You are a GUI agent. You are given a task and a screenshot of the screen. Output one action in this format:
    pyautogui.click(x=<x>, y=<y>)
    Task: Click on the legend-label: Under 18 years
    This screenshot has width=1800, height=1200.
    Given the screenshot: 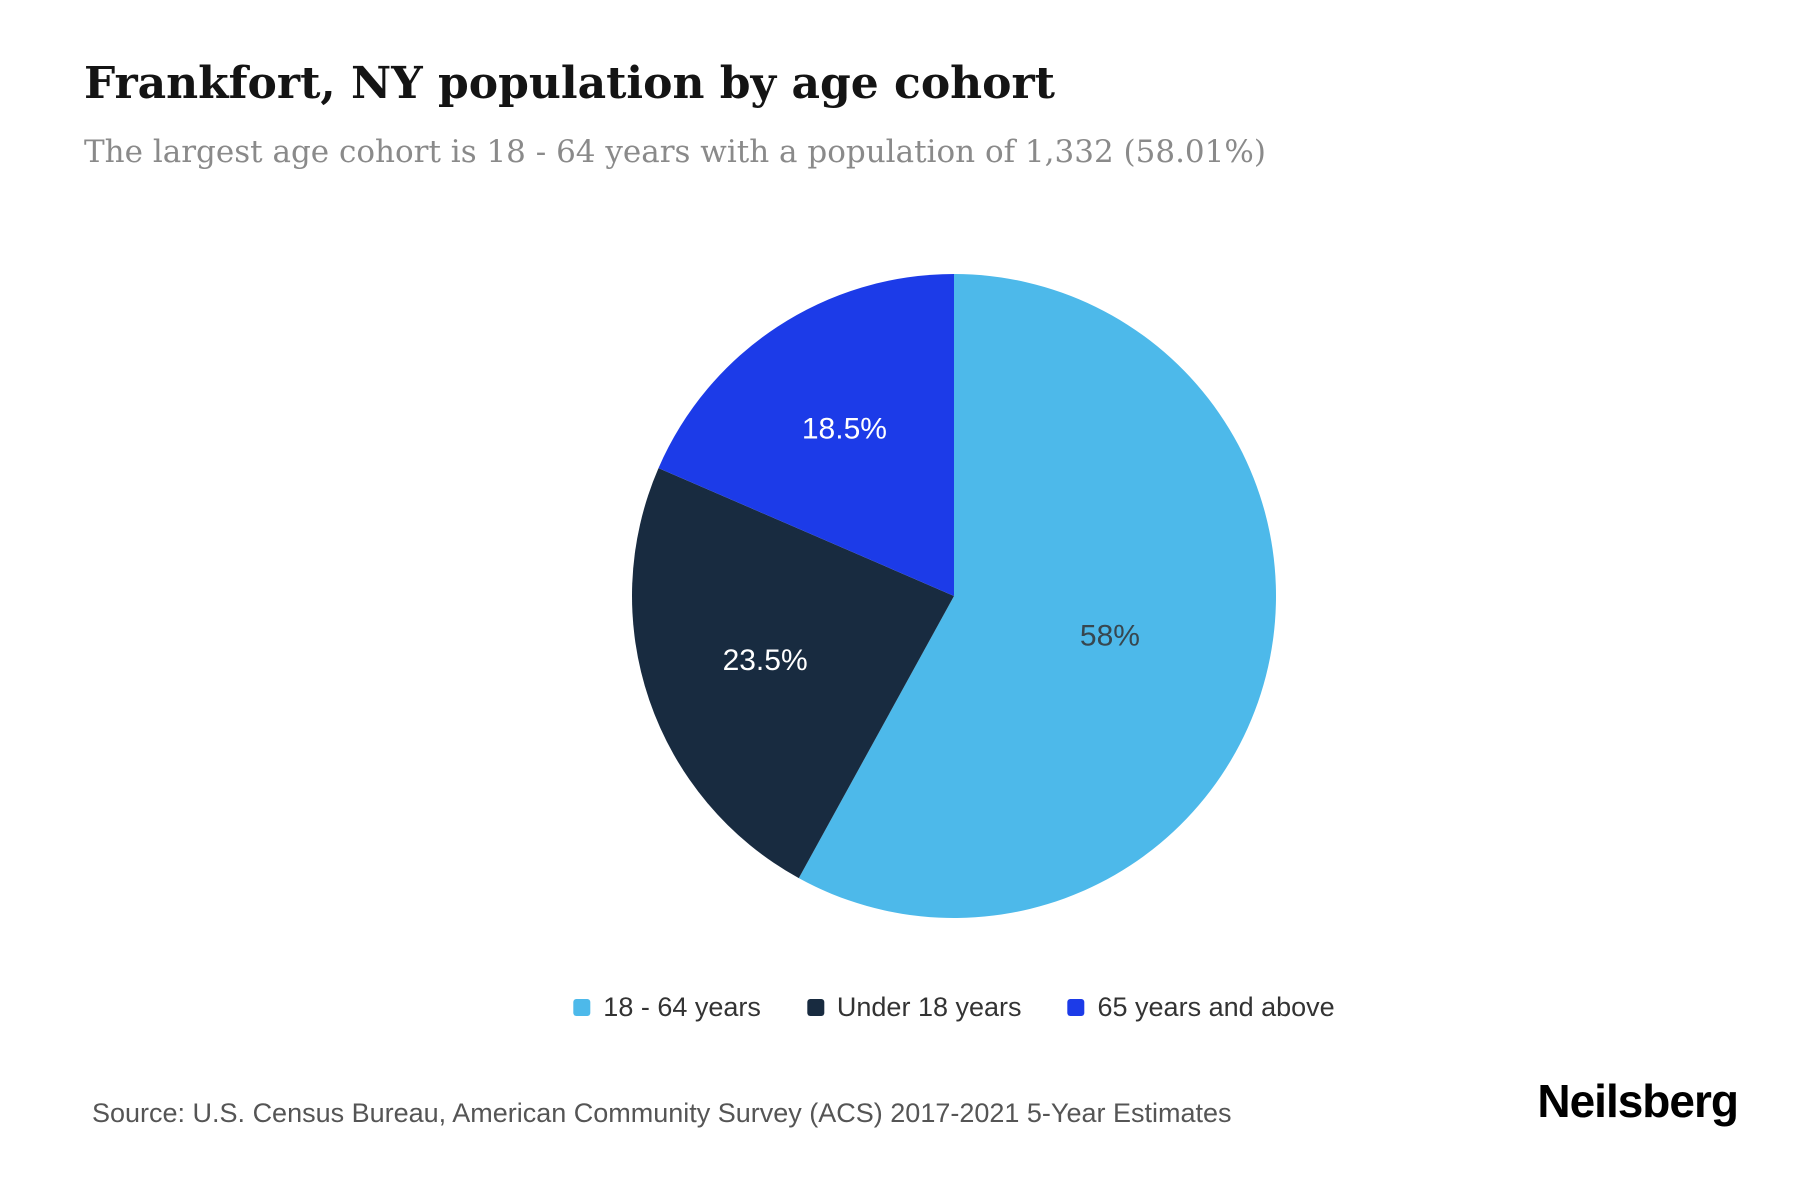 What is the action you would take?
    pyautogui.click(x=929, y=1007)
    